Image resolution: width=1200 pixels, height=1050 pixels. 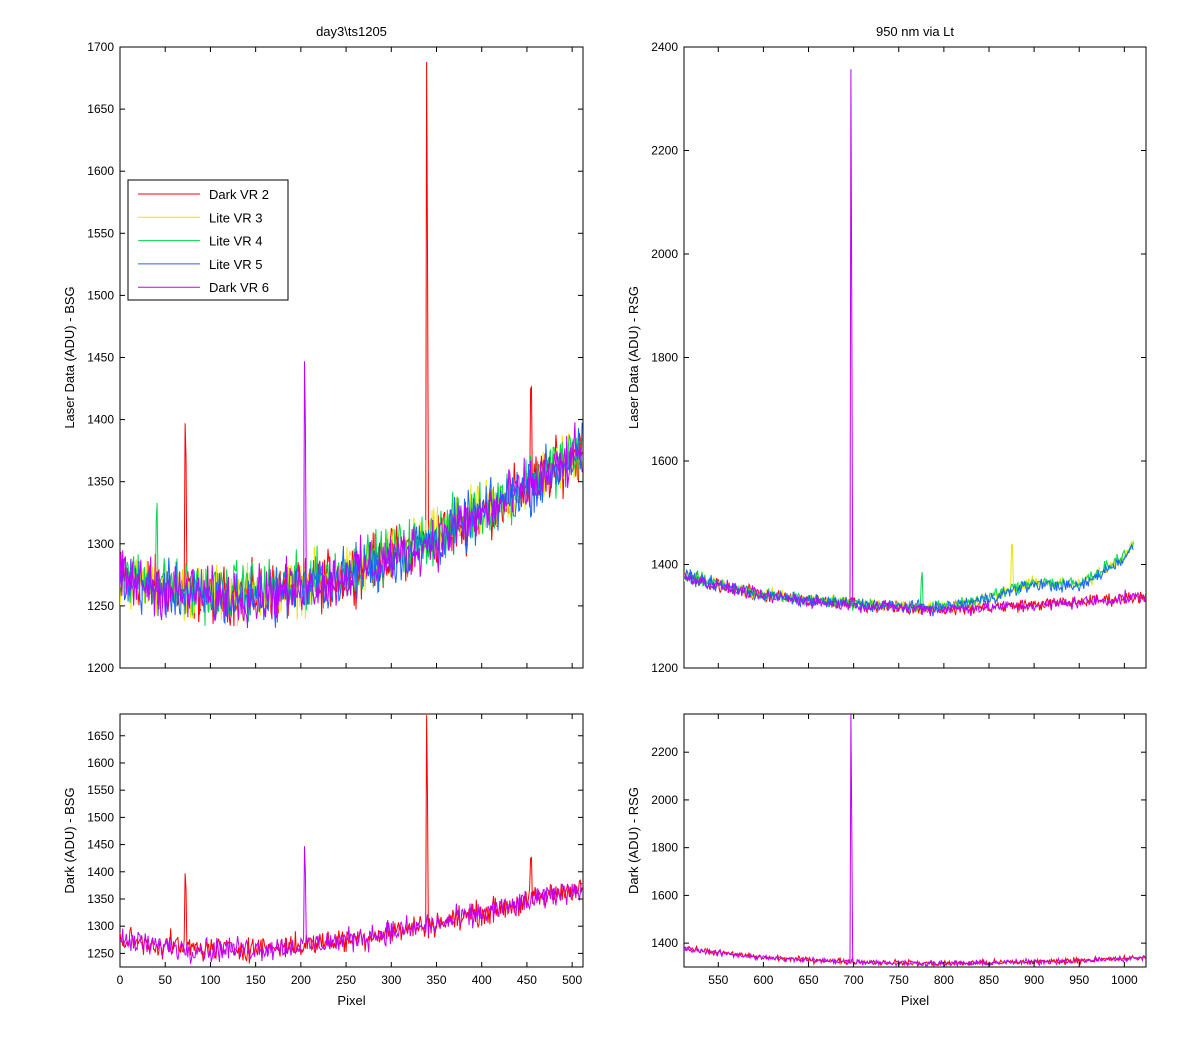 What do you see at coordinates (633, 840) in the screenshot?
I see `y-axis-label: Dark (ADU) - RSG` at bounding box center [633, 840].